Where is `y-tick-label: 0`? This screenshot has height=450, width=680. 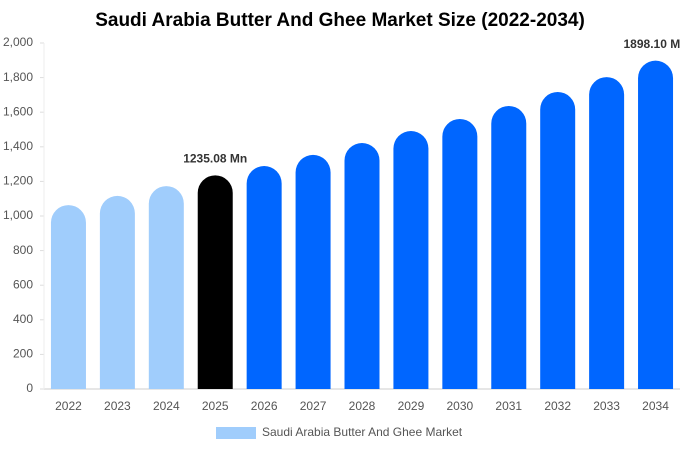
y-tick-label: 0 is located at coordinates (29, 388).